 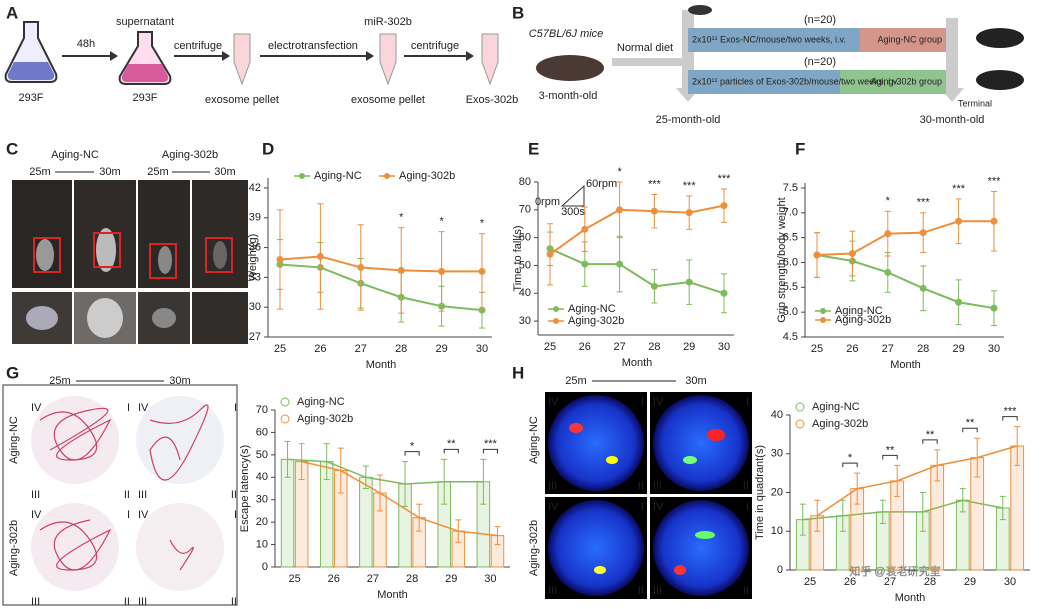 What do you see at coordinates (265, 567) in the screenshot?
I see `y-tick-label: 0` at bounding box center [265, 567].